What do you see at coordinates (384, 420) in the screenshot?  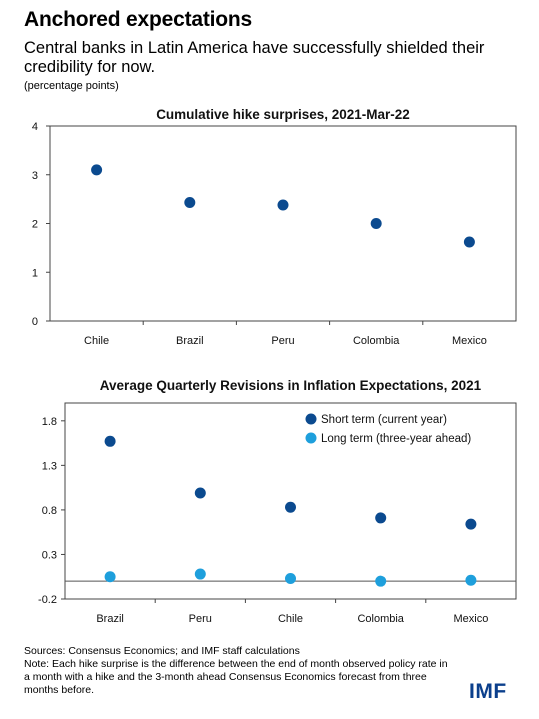 I see `legend-label: Short term (current year)` at bounding box center [384, 420].